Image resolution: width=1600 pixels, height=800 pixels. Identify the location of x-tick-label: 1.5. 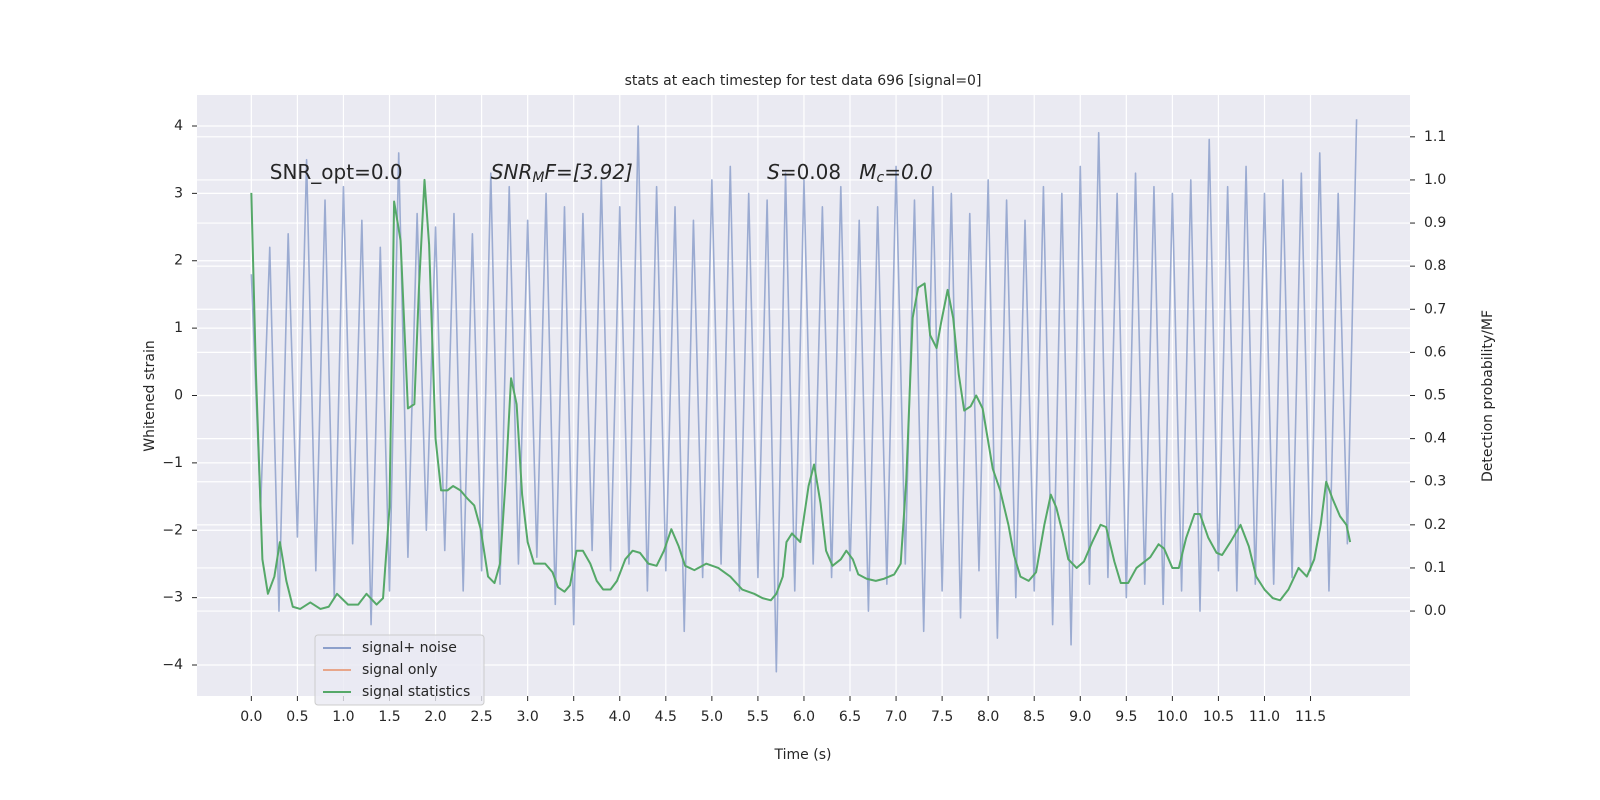
(389, 717).